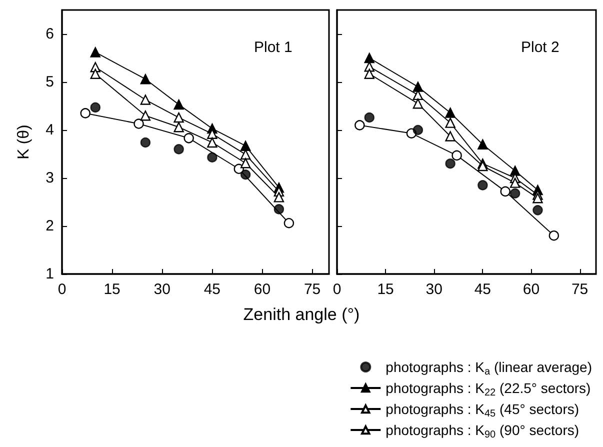 This screenshot has height=447, width=603. I want to click on y-tick-label: 5, so click(50, 82).